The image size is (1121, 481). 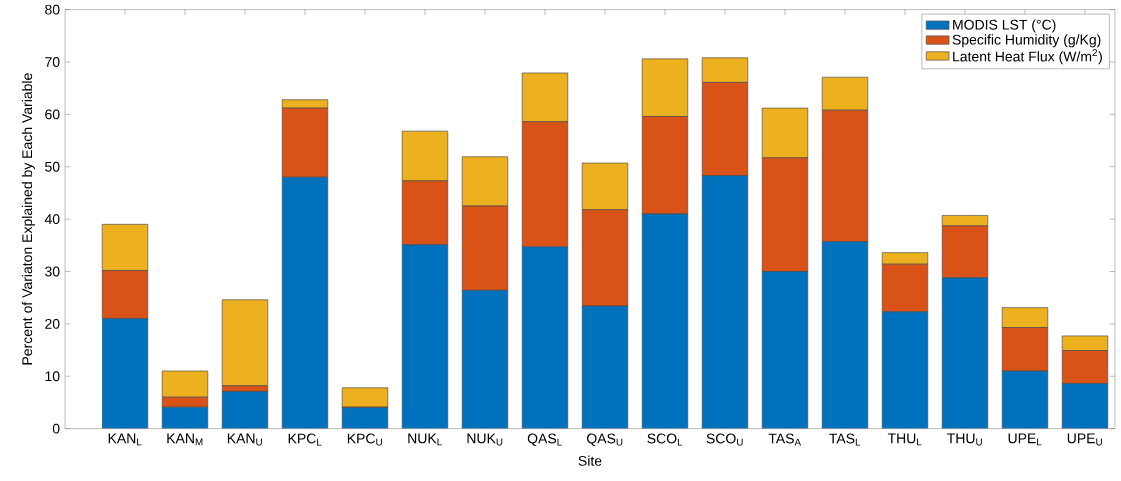 What do you see at coordinates (56, 428) in the screenshot?
I see `y-tick-label: 0` at bounding box center [56, 428].